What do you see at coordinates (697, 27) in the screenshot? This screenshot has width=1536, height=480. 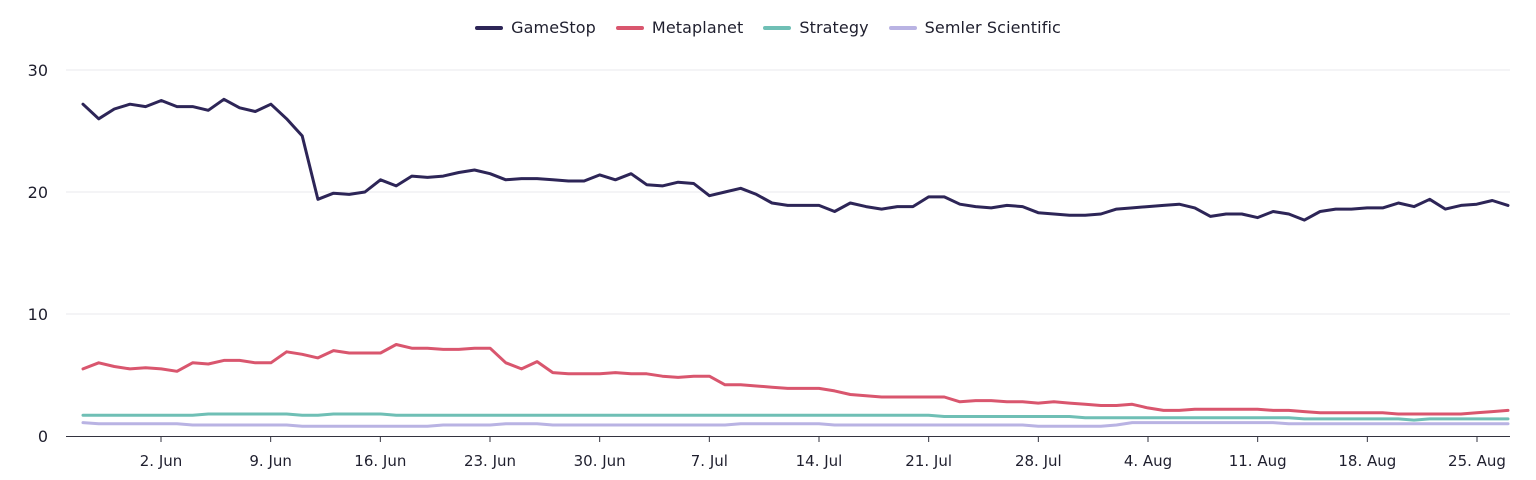 I see `legend-label: Metaplanet` at bounding box center [697, 27].